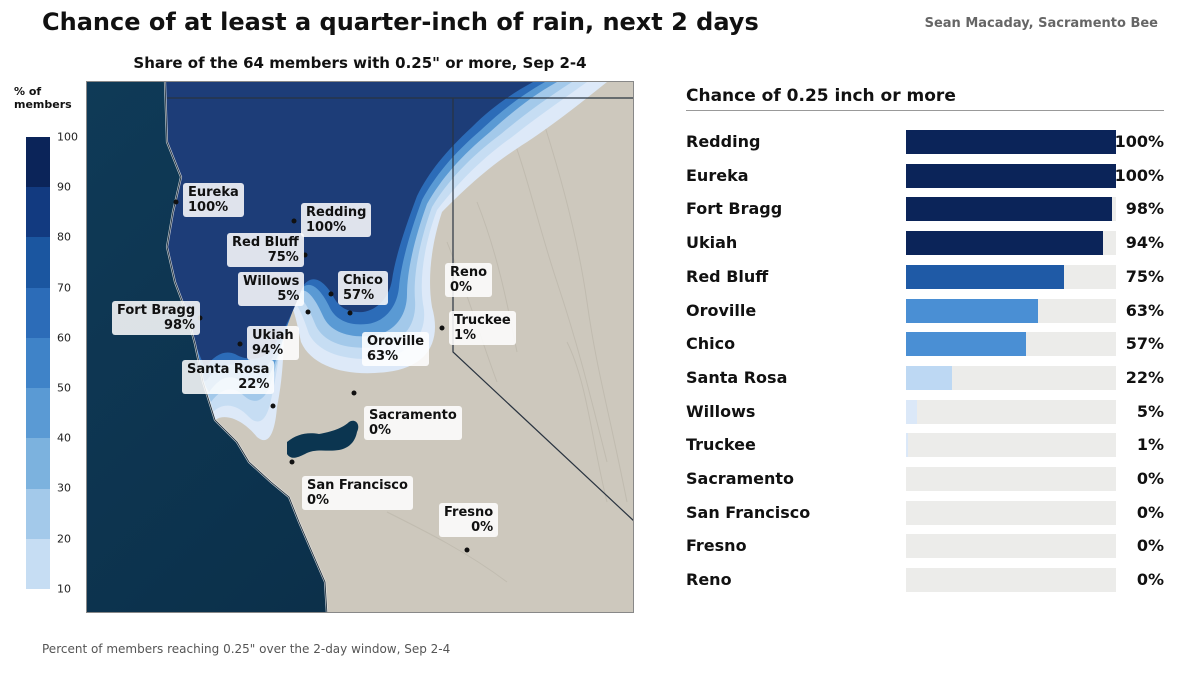 This screenshot has height=675, width=1200. What do you see at coordinates (721, 445) in the screenshot?
I see `bar-category-label: Truckee` at bounding box center [721, 445].